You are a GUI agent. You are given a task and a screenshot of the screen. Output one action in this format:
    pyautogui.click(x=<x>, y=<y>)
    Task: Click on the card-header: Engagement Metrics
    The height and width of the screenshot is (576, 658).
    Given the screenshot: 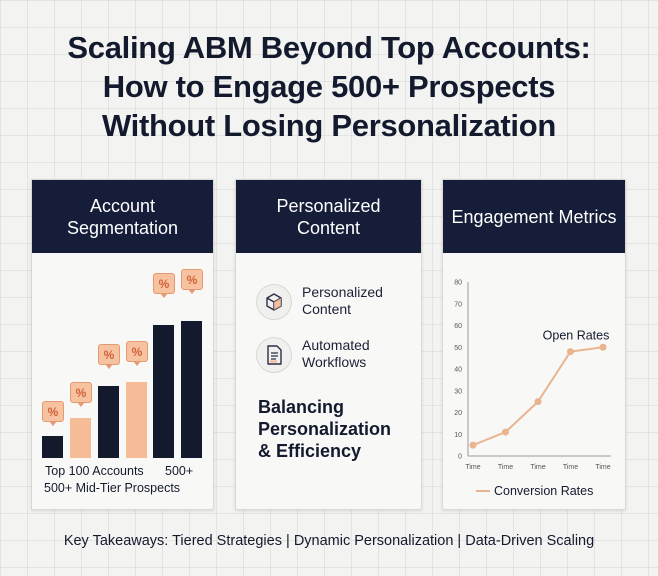 What is the action you would take?
    pyautogui.click(x=534, y=216)
    